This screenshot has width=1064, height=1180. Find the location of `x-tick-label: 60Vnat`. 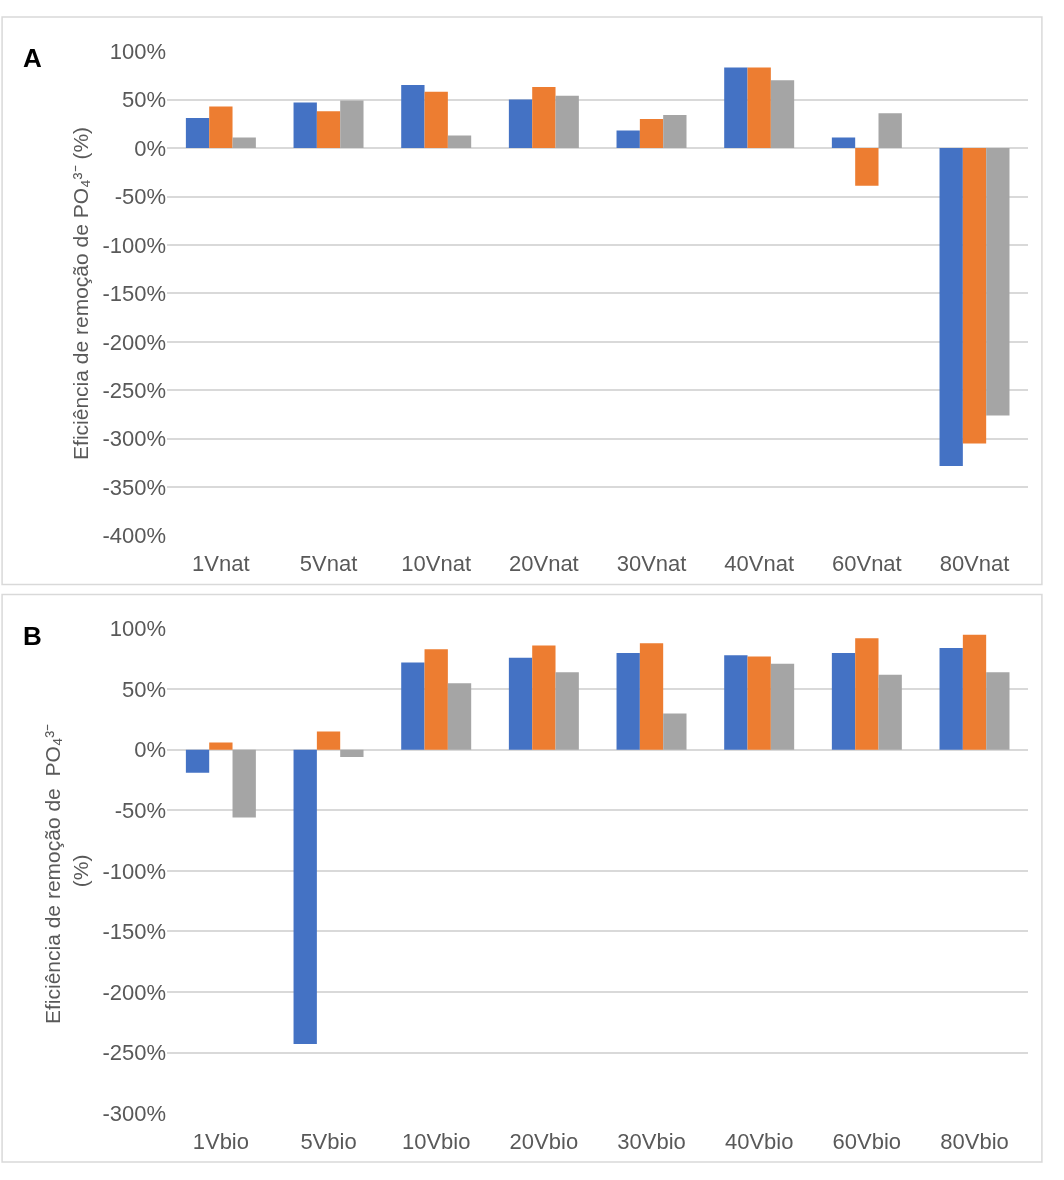

x-tick-label: 60Vnat is located at coordinates (866, 564).